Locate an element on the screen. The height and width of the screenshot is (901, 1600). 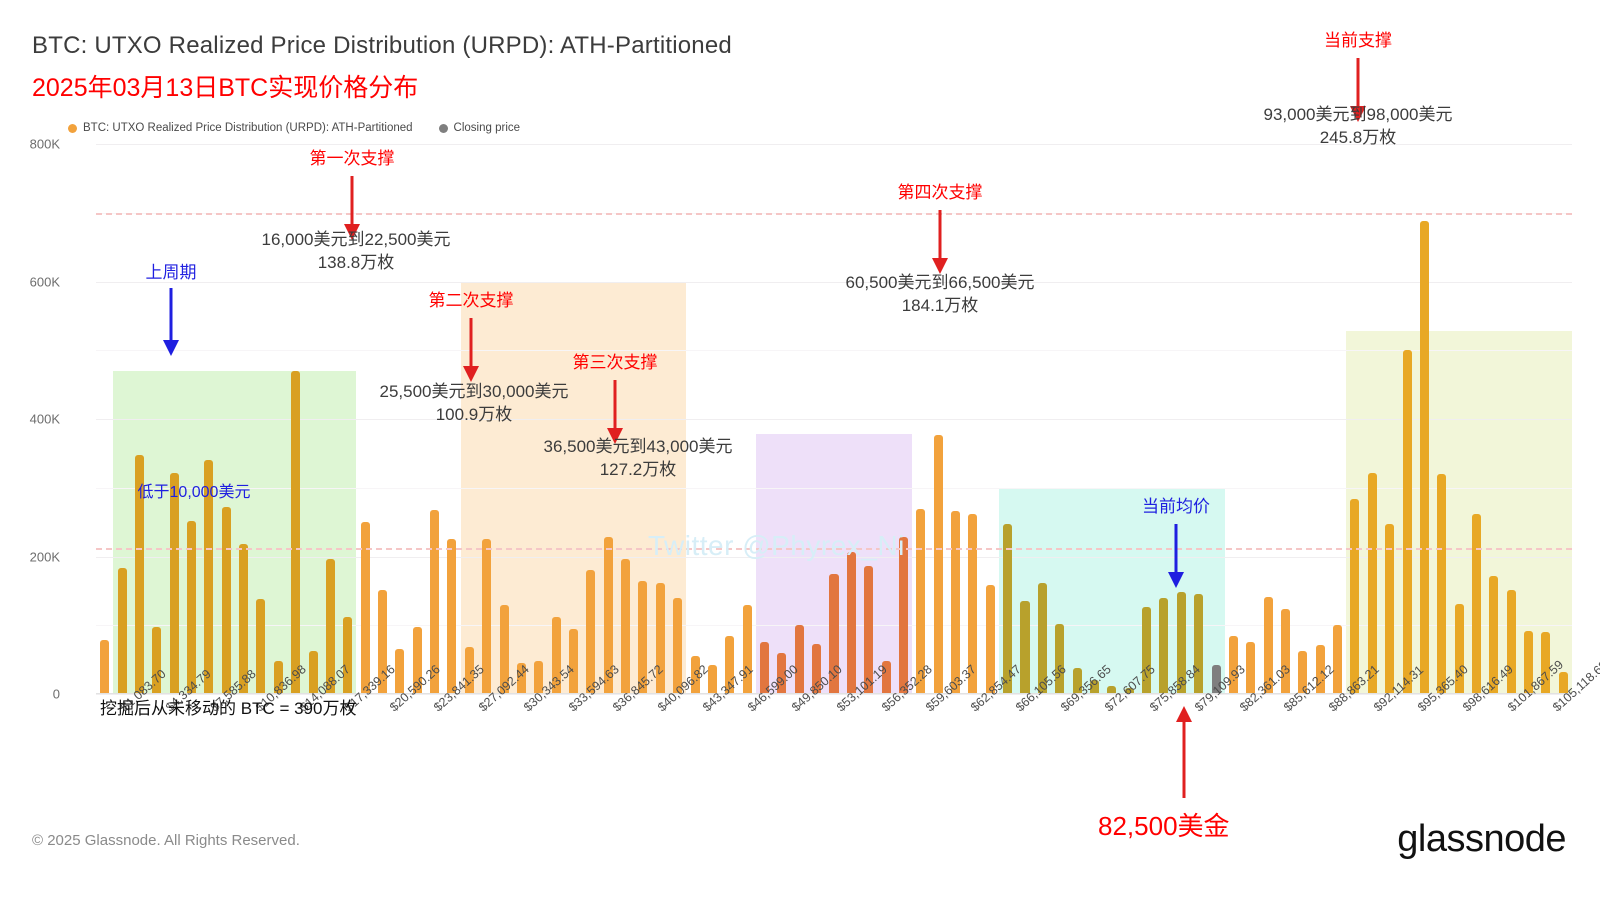
gridline-minor is located at coordinates (834, 488).